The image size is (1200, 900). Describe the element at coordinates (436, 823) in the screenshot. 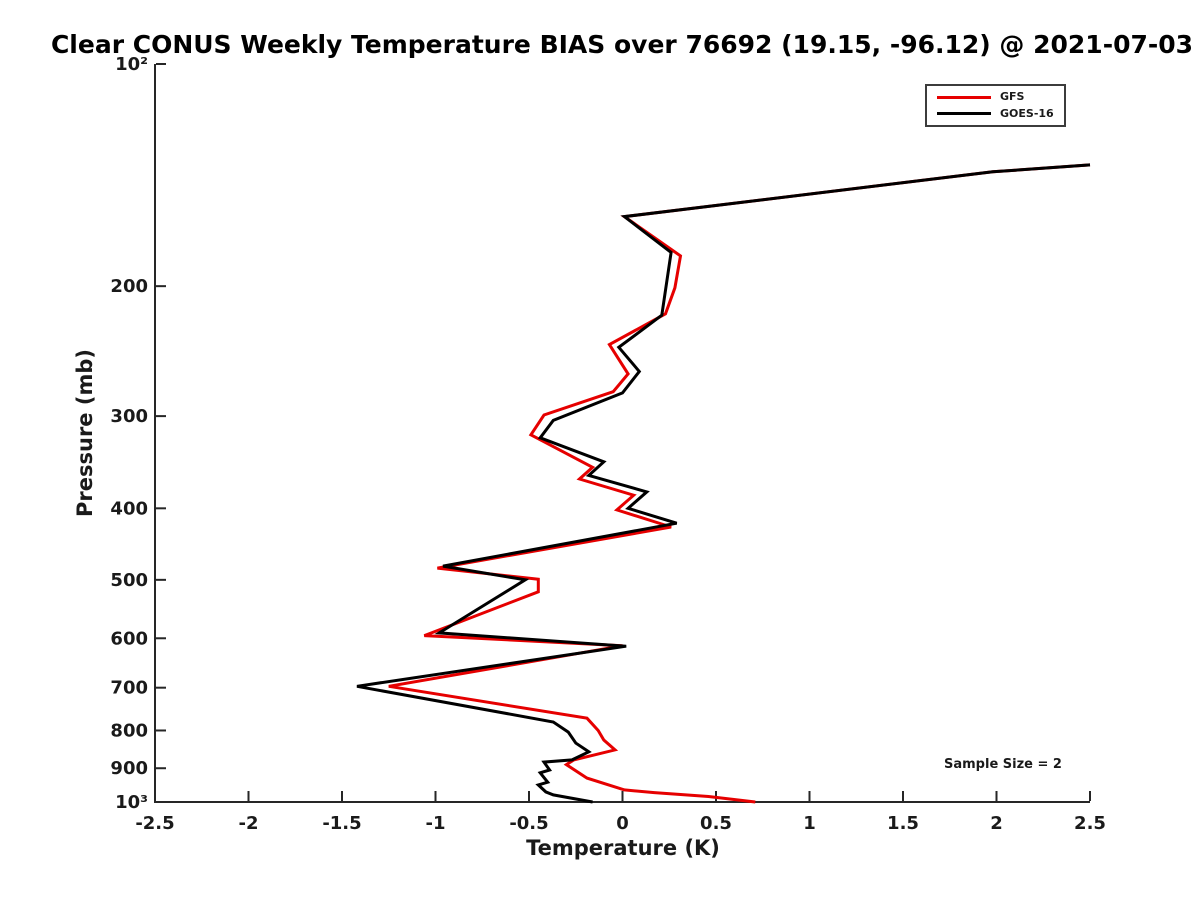

I see `x-tick-label: -1` at that location.